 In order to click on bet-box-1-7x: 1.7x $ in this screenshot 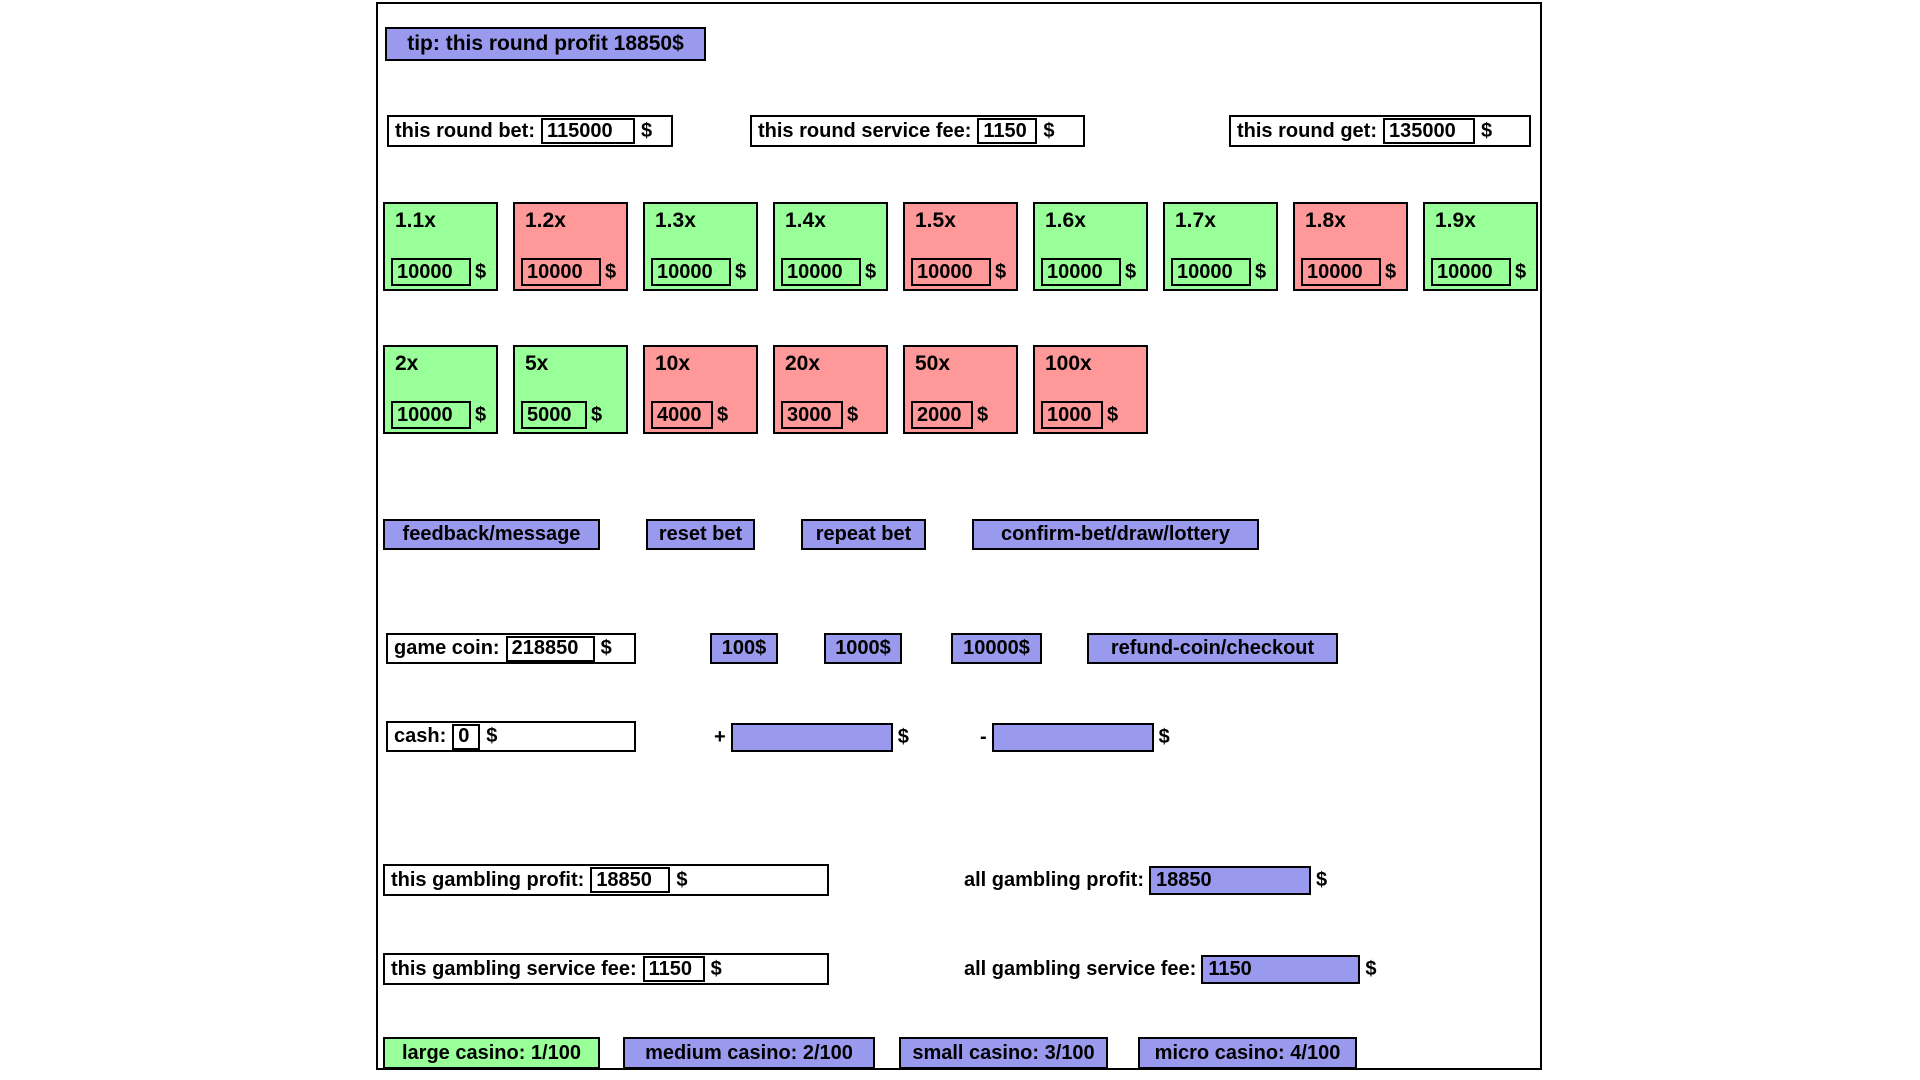, I will do `click(1220, 246)`.